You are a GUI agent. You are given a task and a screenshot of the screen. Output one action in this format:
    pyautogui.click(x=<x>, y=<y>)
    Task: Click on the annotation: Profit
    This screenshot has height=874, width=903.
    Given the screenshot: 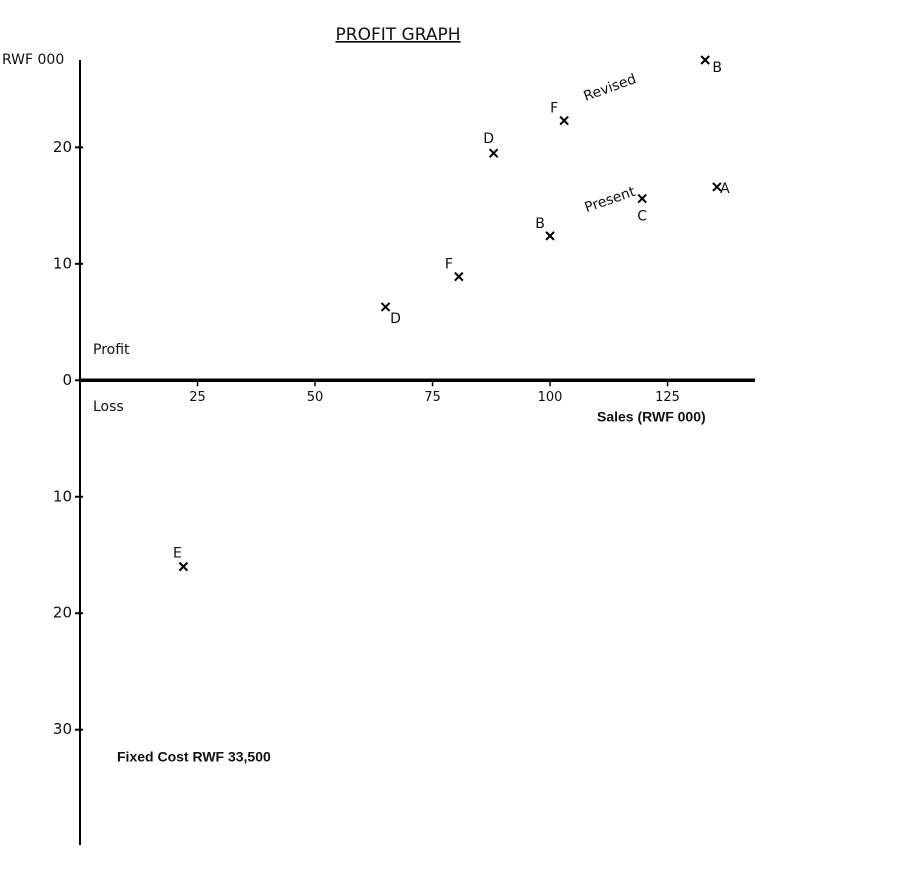 What is the action you would take?
    pyautogui.click(x=111, y=350)
    